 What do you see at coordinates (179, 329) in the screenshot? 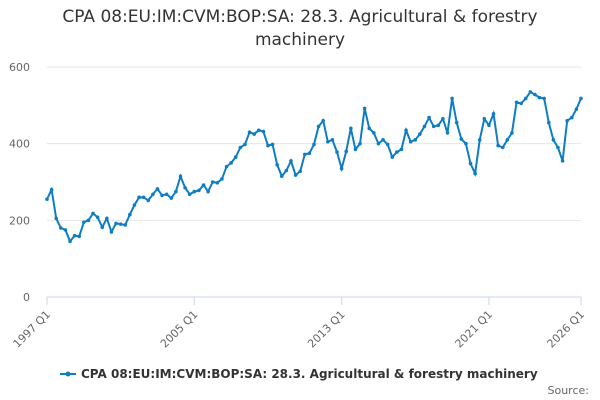
I see `x-tick-label: 2005 Q1` at bounding box center [179, 329].